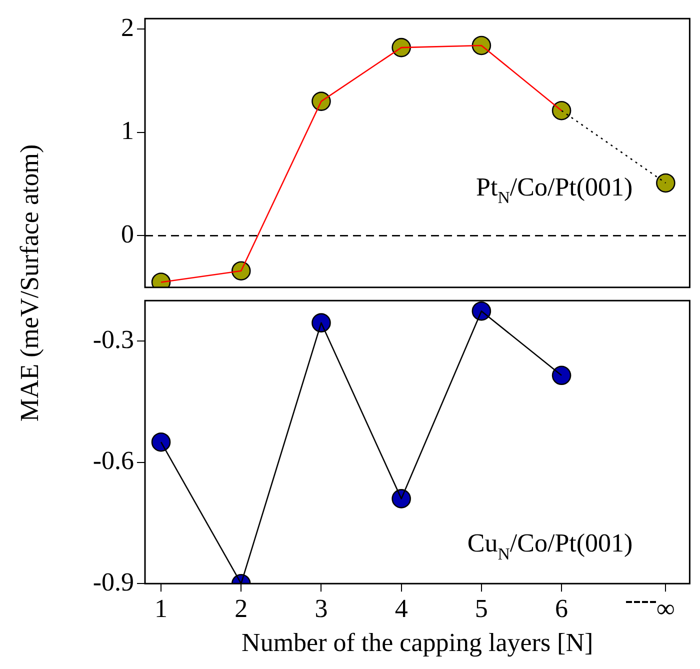  What do you see at coordinates (113, 581) in the screenshot?
I see `y-tick-label: -0.9` at bounding box center [113, 581].